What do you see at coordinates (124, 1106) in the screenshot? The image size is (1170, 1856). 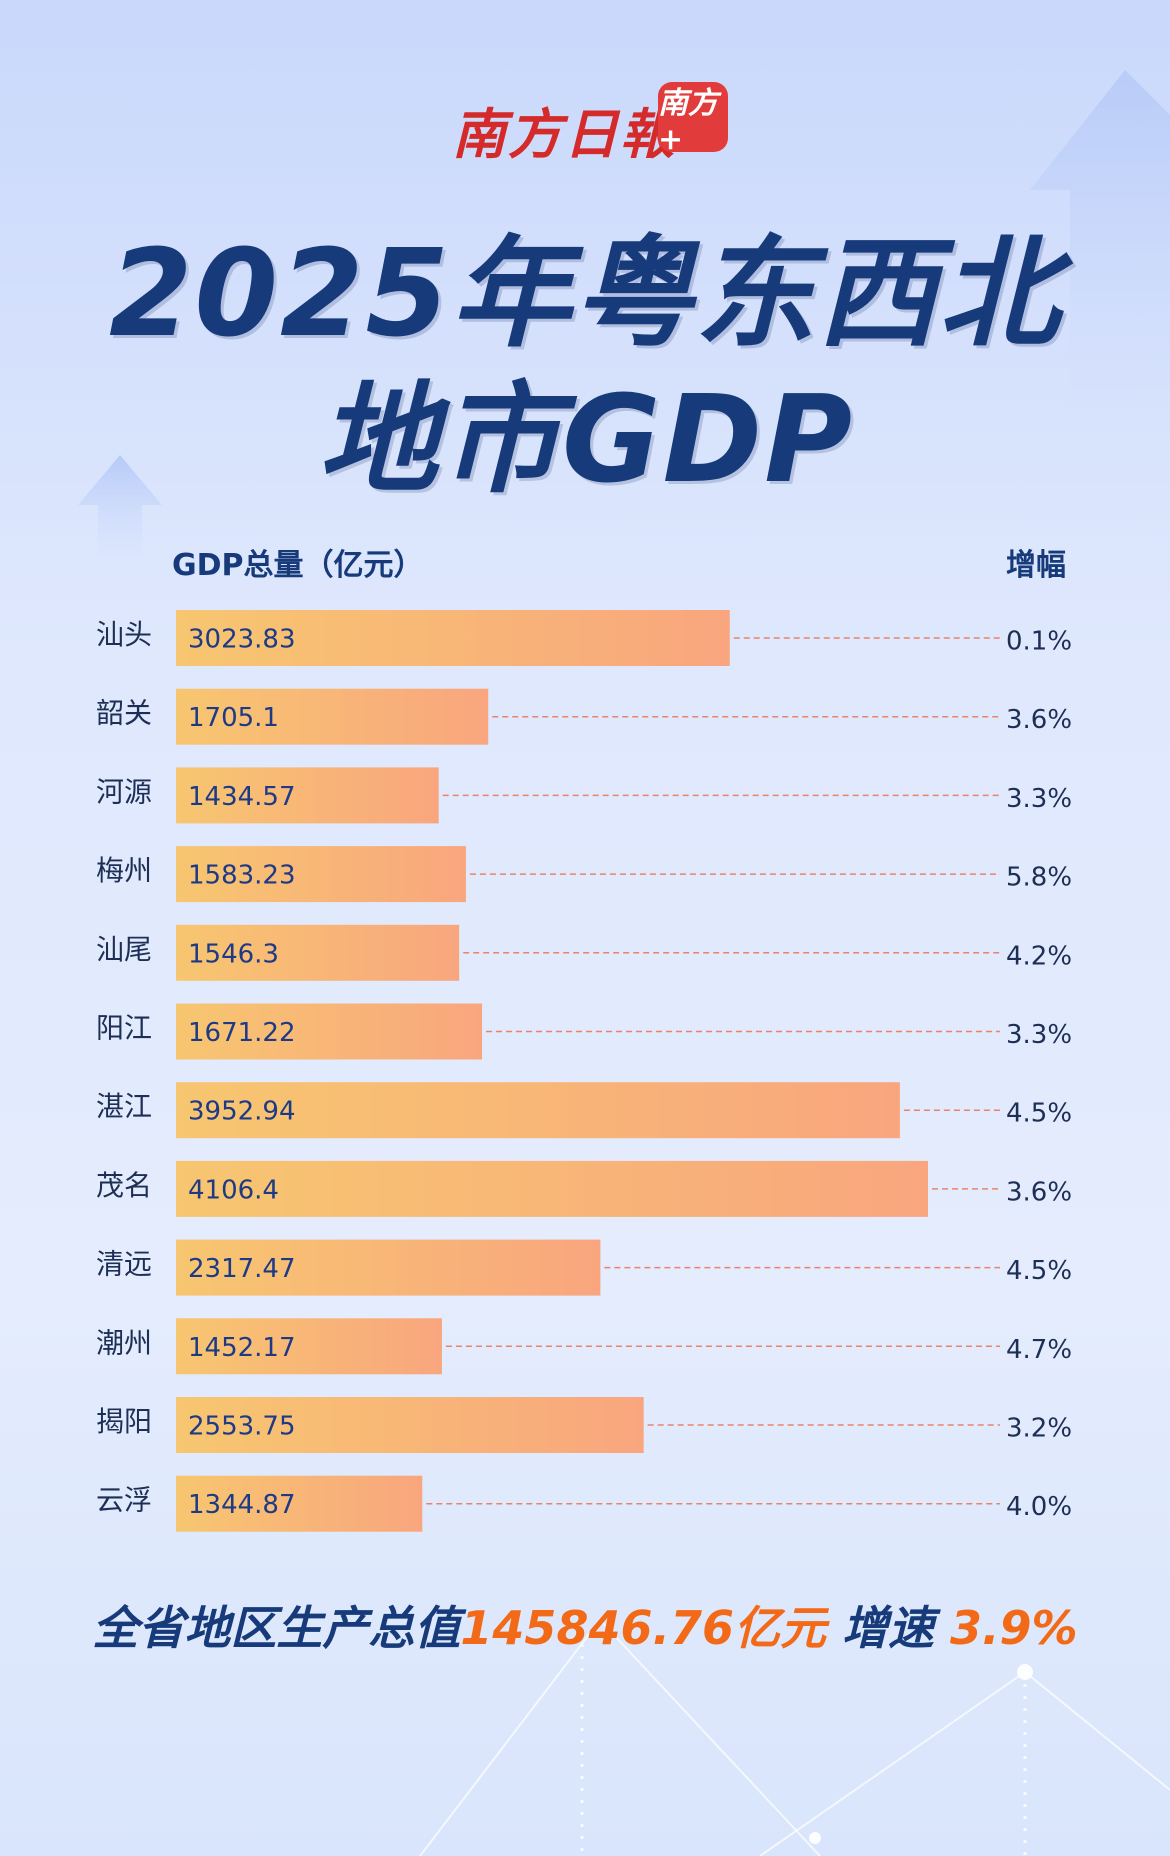 I see `category-label: 湛江` at bounding box center [124, 1106].